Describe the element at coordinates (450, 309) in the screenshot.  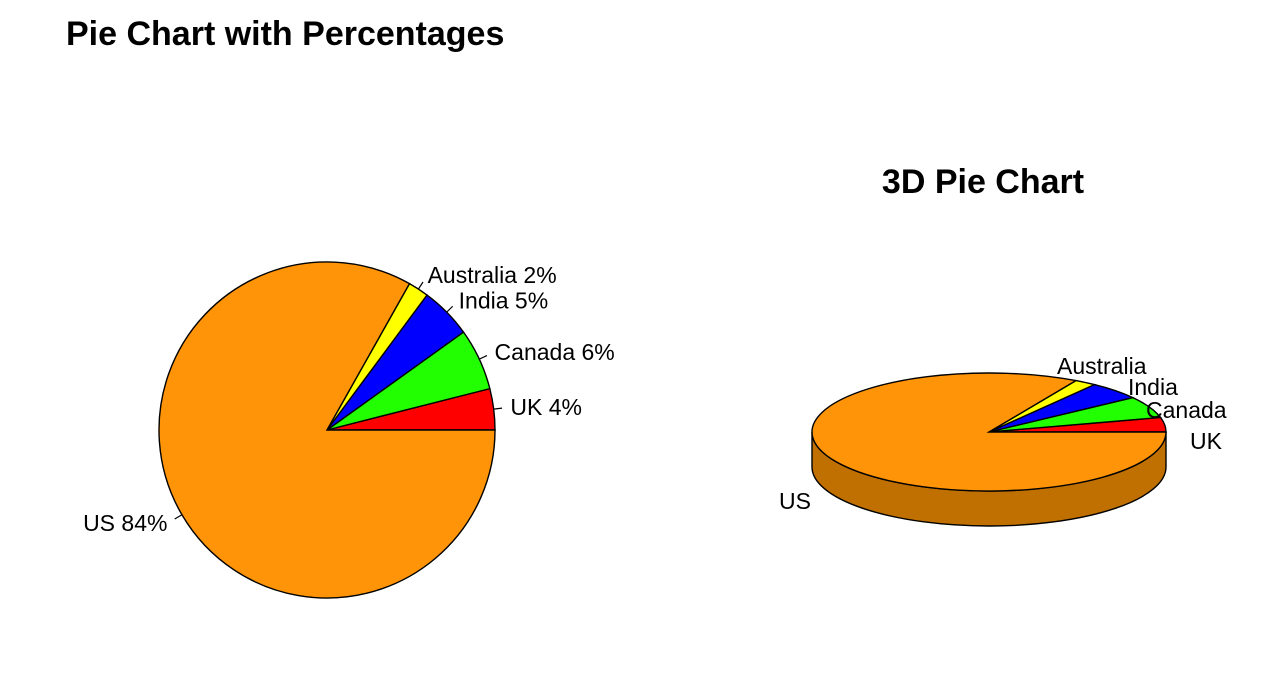
I see `label-tick-india` at that location.